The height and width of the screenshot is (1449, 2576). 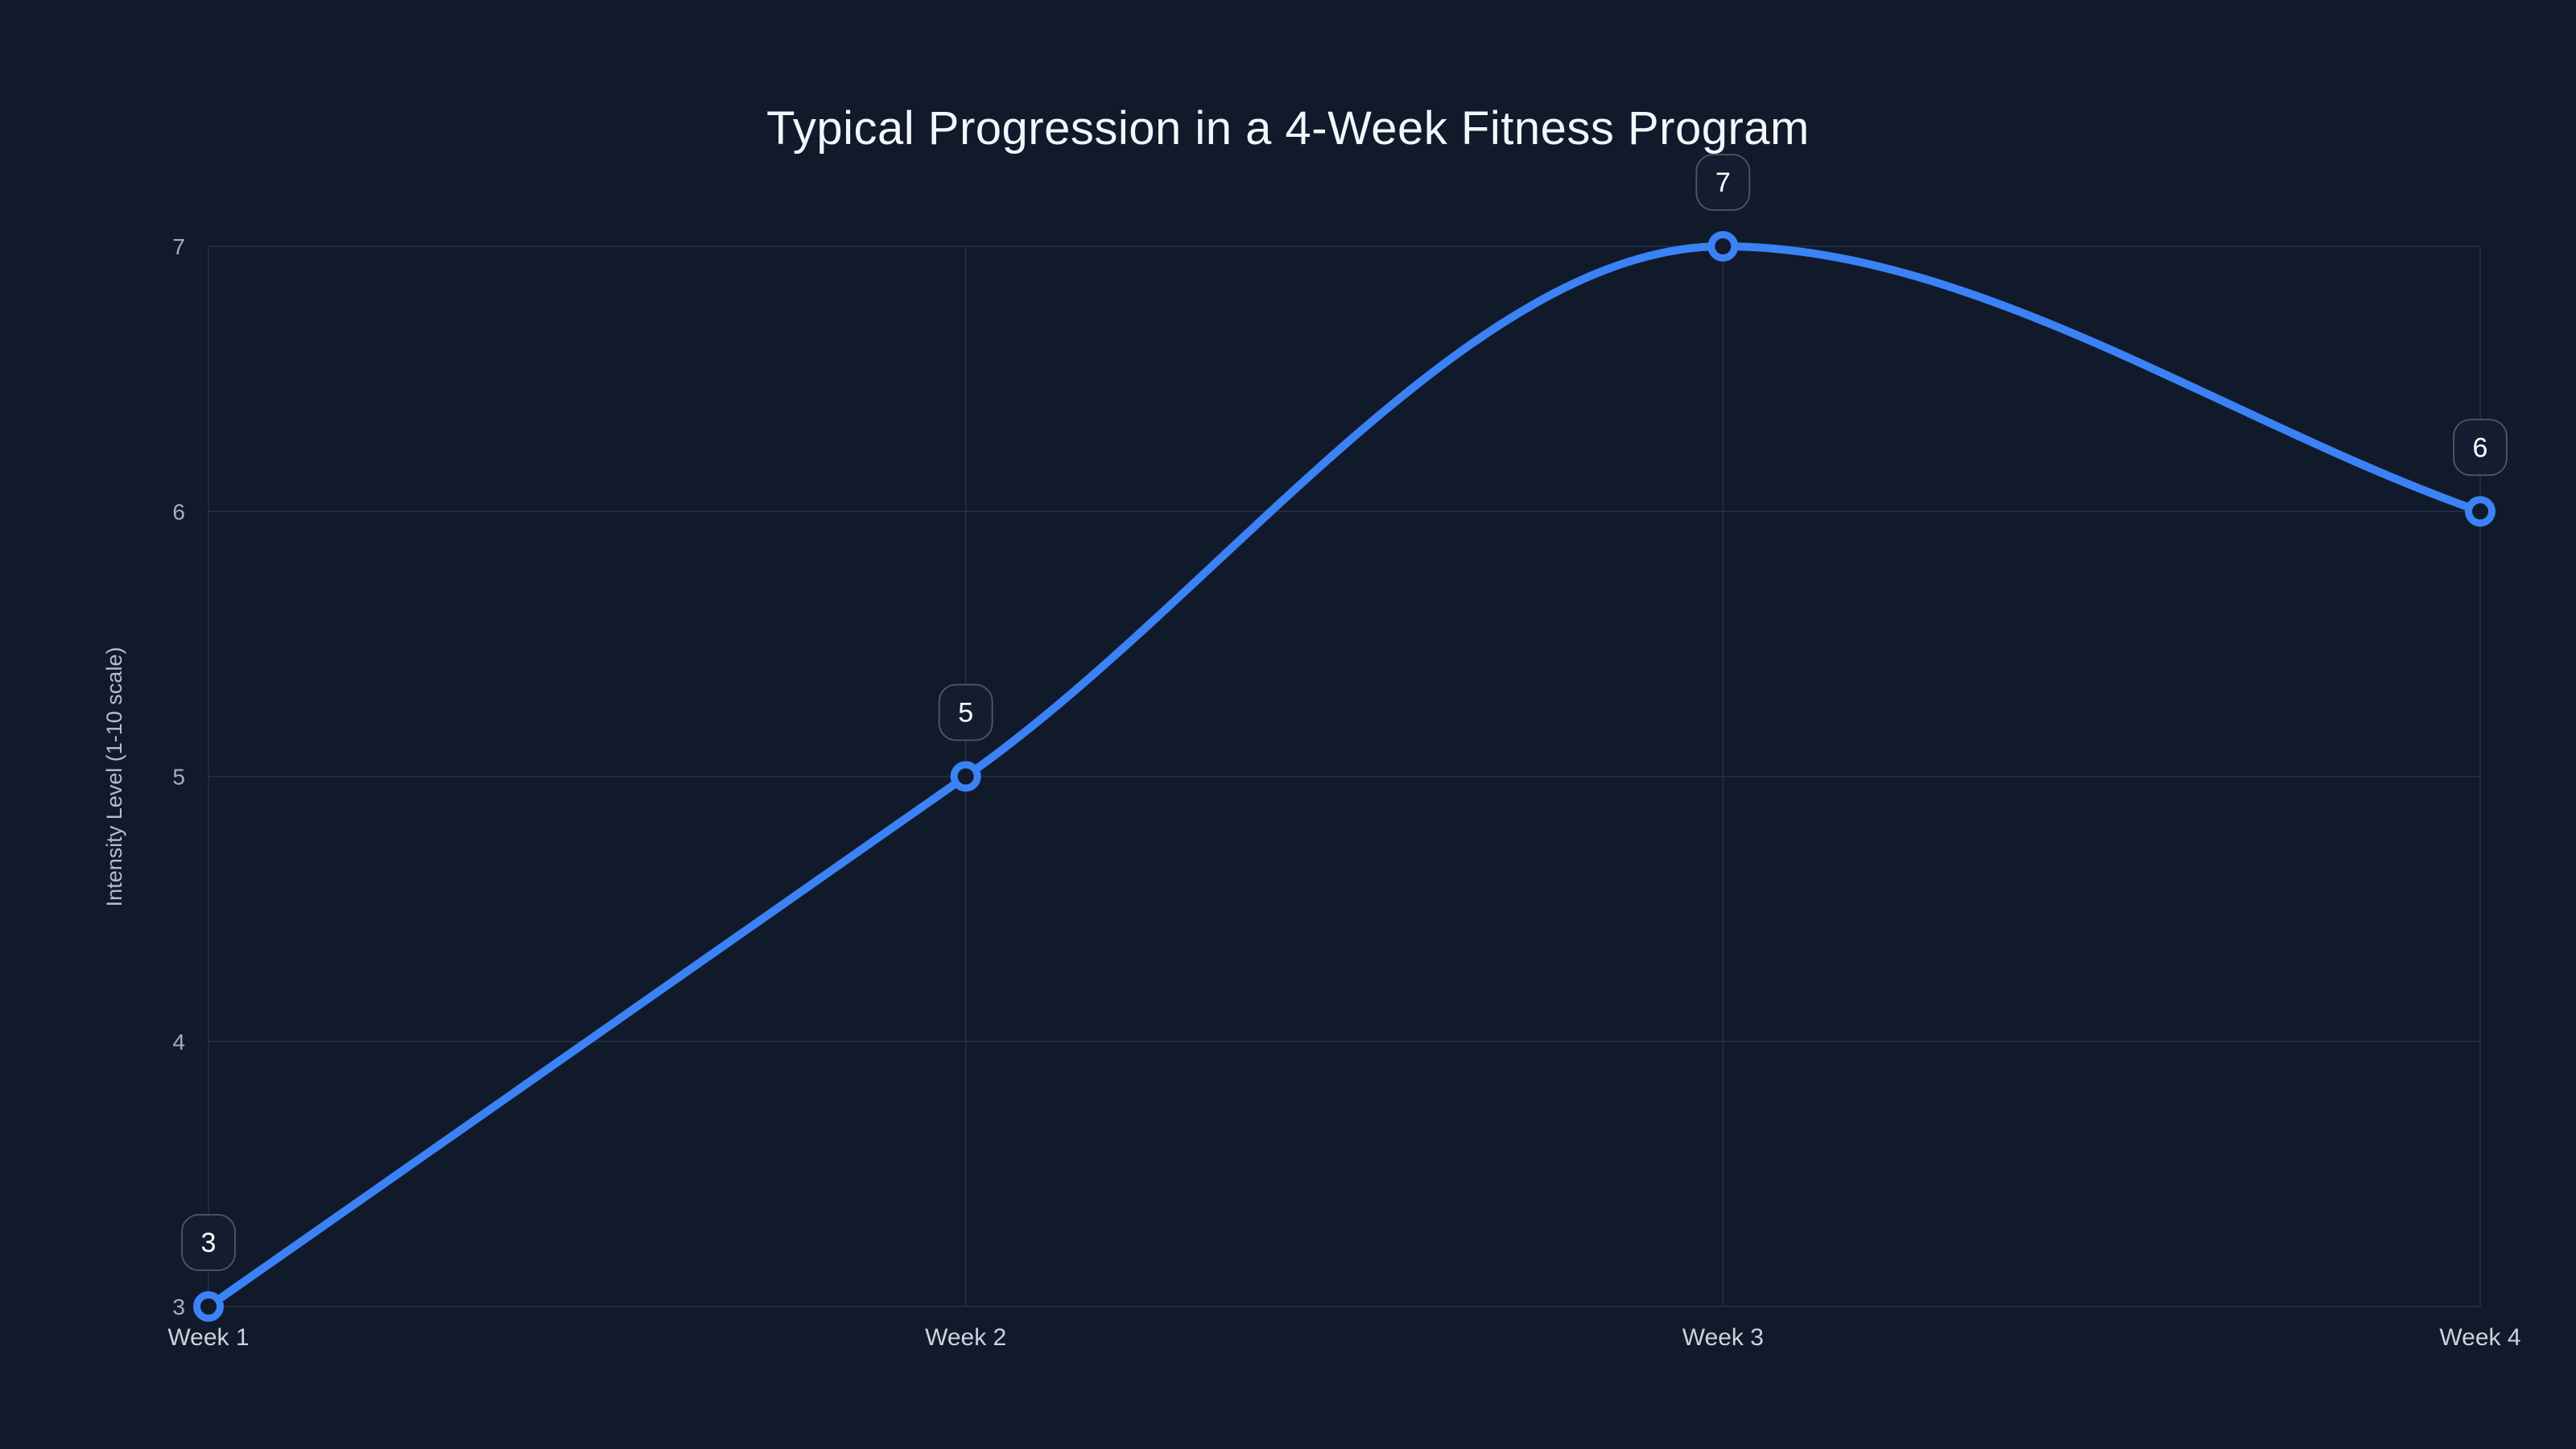 What do you see at coordinates (178, 246) in the screenshot?
I see `y-tick-label: 7` at bounding box center [178, 246].